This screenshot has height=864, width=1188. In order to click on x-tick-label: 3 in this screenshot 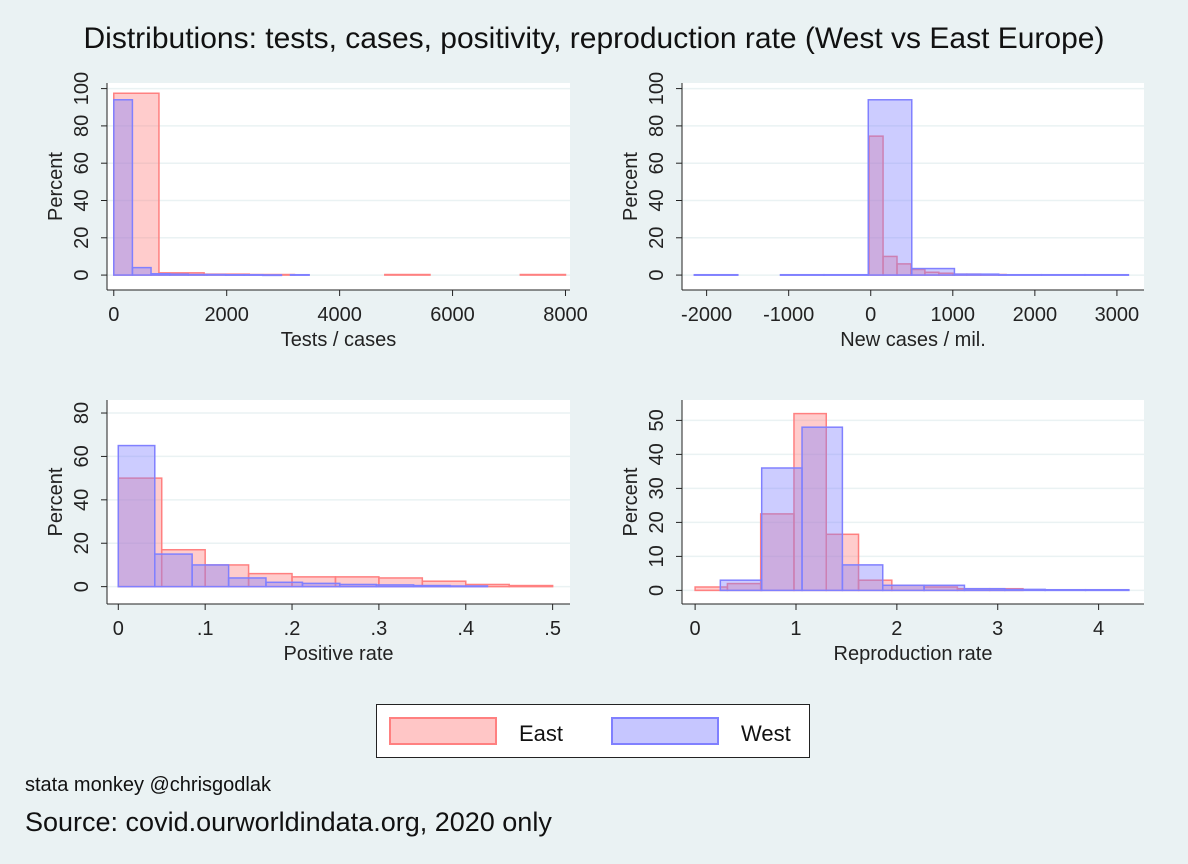, I will do `click(997, 629)`.